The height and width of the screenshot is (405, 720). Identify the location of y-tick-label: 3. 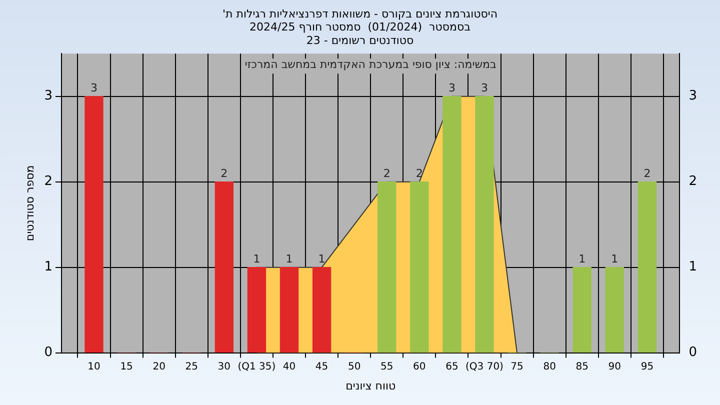
(48, 96).